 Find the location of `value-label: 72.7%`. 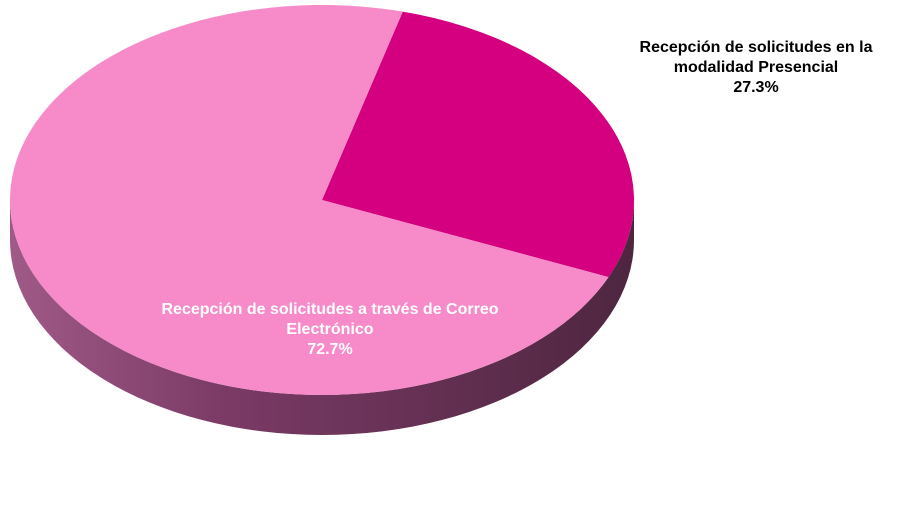

value-label: 72.7% is located at coordinates (330, 349).